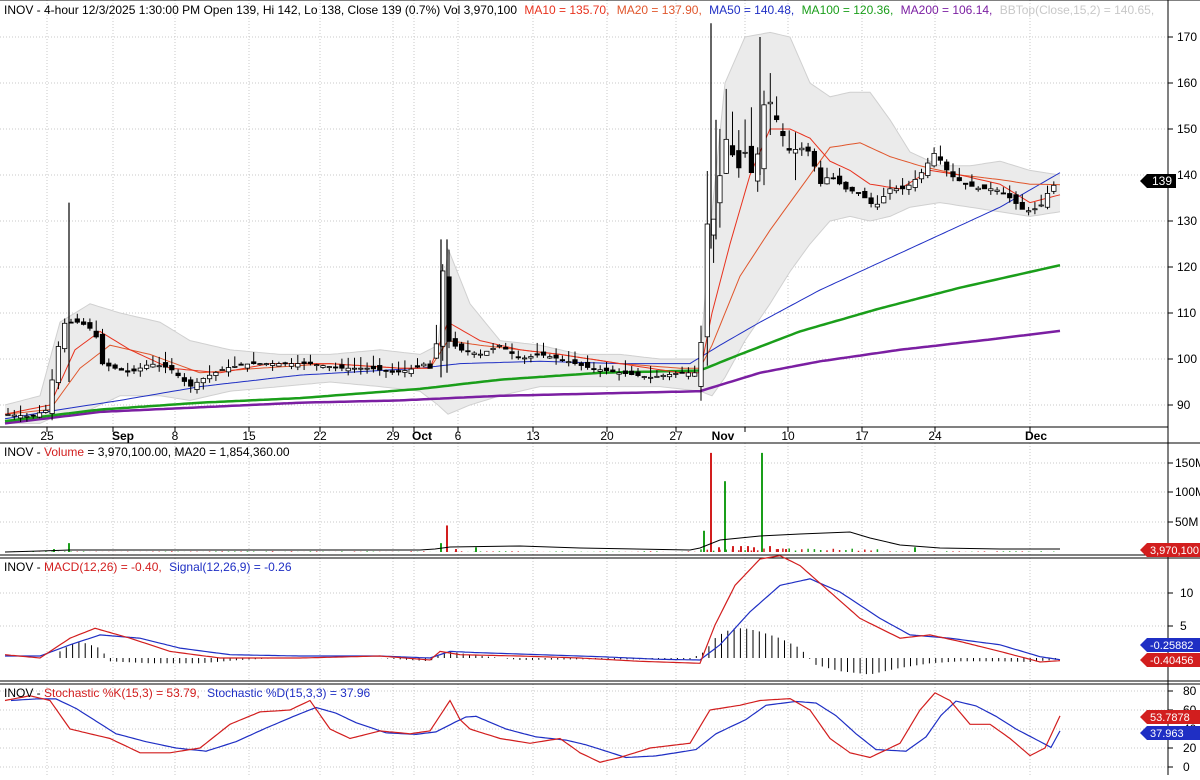 Image resolution: width=1200 pixels, height=780 pixels. Describe the element at coordinates (122, 693) in the screenshot. I see `stochastic-header-k: Stochastic %K(15,3) = 53.79,` at that location.